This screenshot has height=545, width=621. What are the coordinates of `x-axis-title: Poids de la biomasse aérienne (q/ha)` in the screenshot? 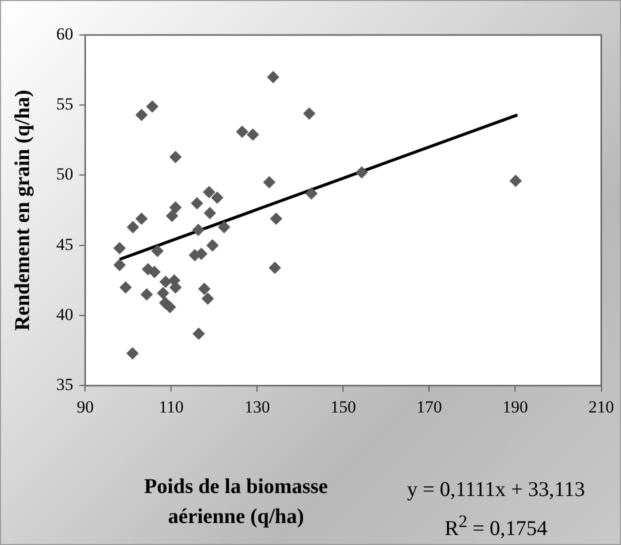 It's located at (236, 501).